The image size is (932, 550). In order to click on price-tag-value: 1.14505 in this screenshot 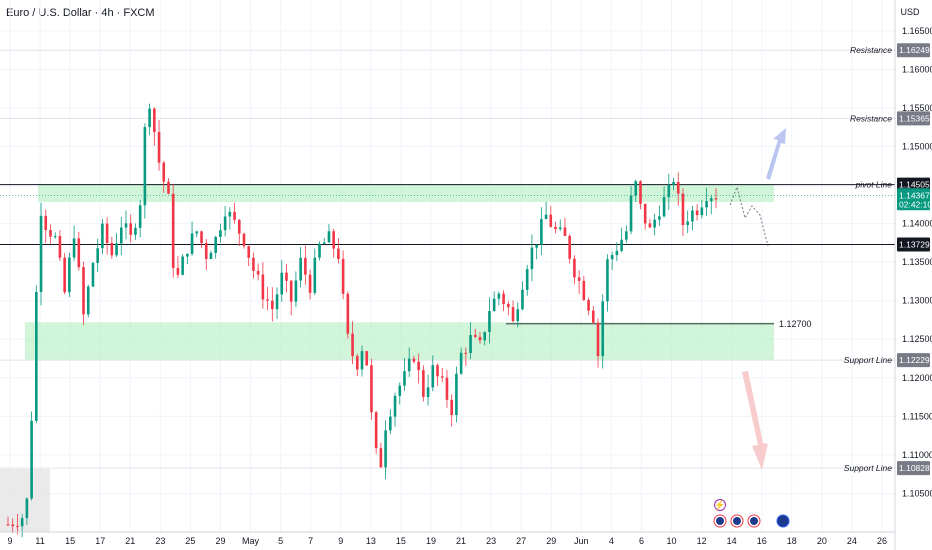, I will do `click(914, 185)`.